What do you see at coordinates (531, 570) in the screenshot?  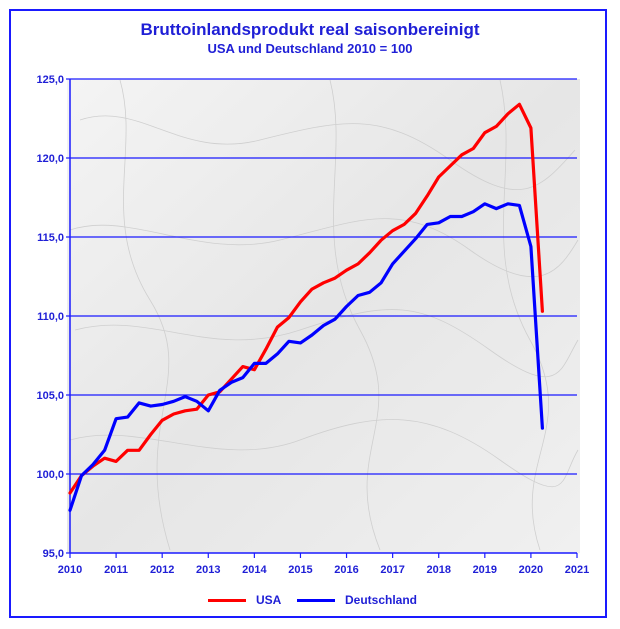 I see `x-tick-label: 2020` at bounding box center [531, 570].